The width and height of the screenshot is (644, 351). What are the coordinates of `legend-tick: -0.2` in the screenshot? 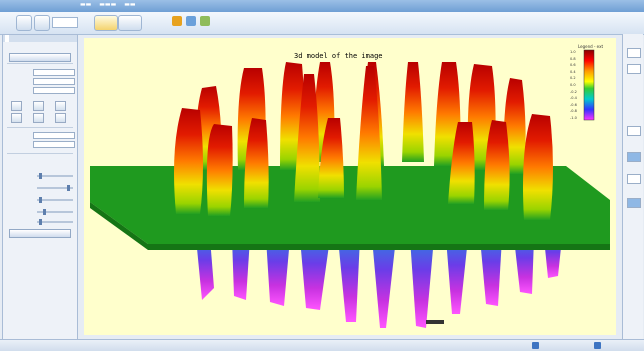 It's located at (573, 91).